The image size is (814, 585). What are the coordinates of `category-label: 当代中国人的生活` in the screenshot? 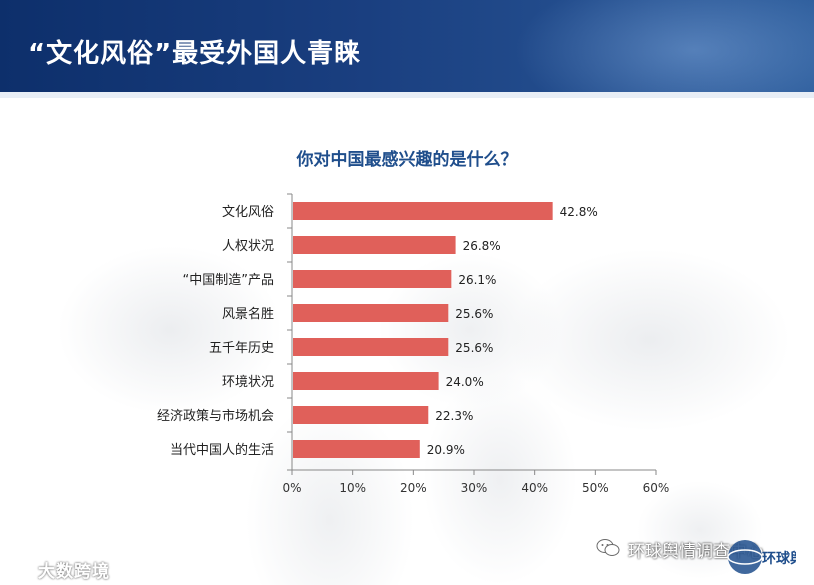 It's located at (222, 450).